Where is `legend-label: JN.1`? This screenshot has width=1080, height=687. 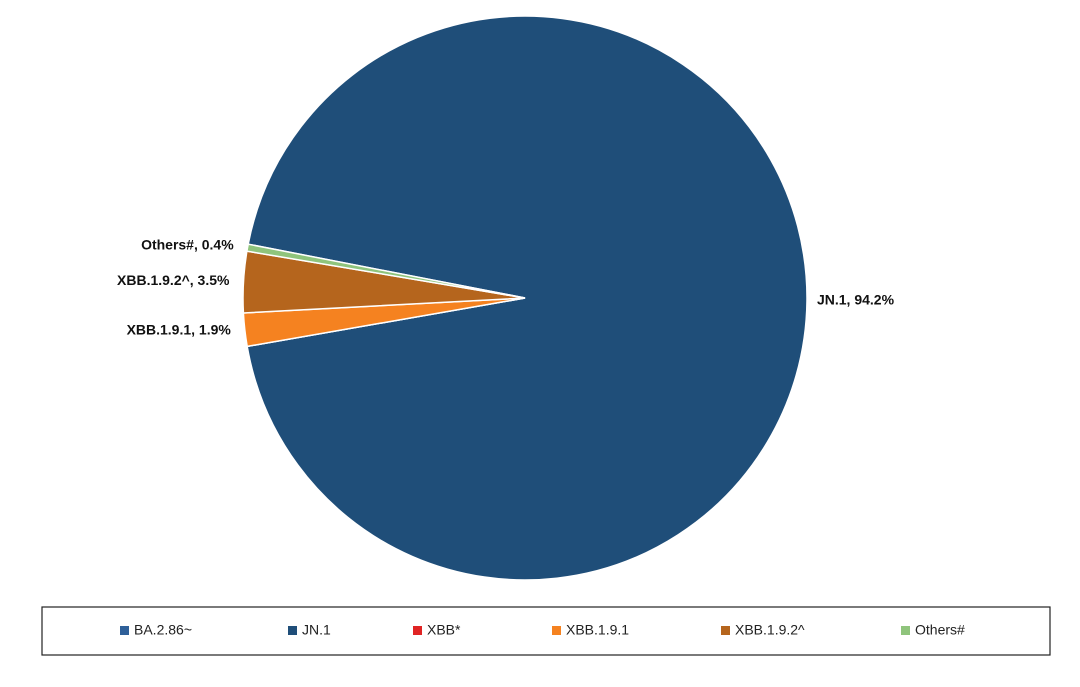
legend-label: JN.1 is located at coordinates (316, 630).